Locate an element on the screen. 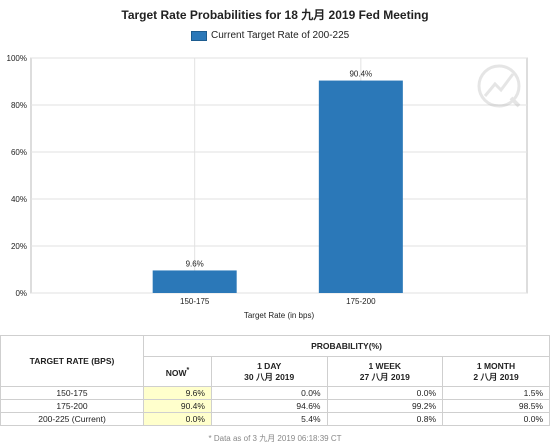 This screenshot has width=550, height=446. row-rate: 175-200 is located at coordinates (72, 406).